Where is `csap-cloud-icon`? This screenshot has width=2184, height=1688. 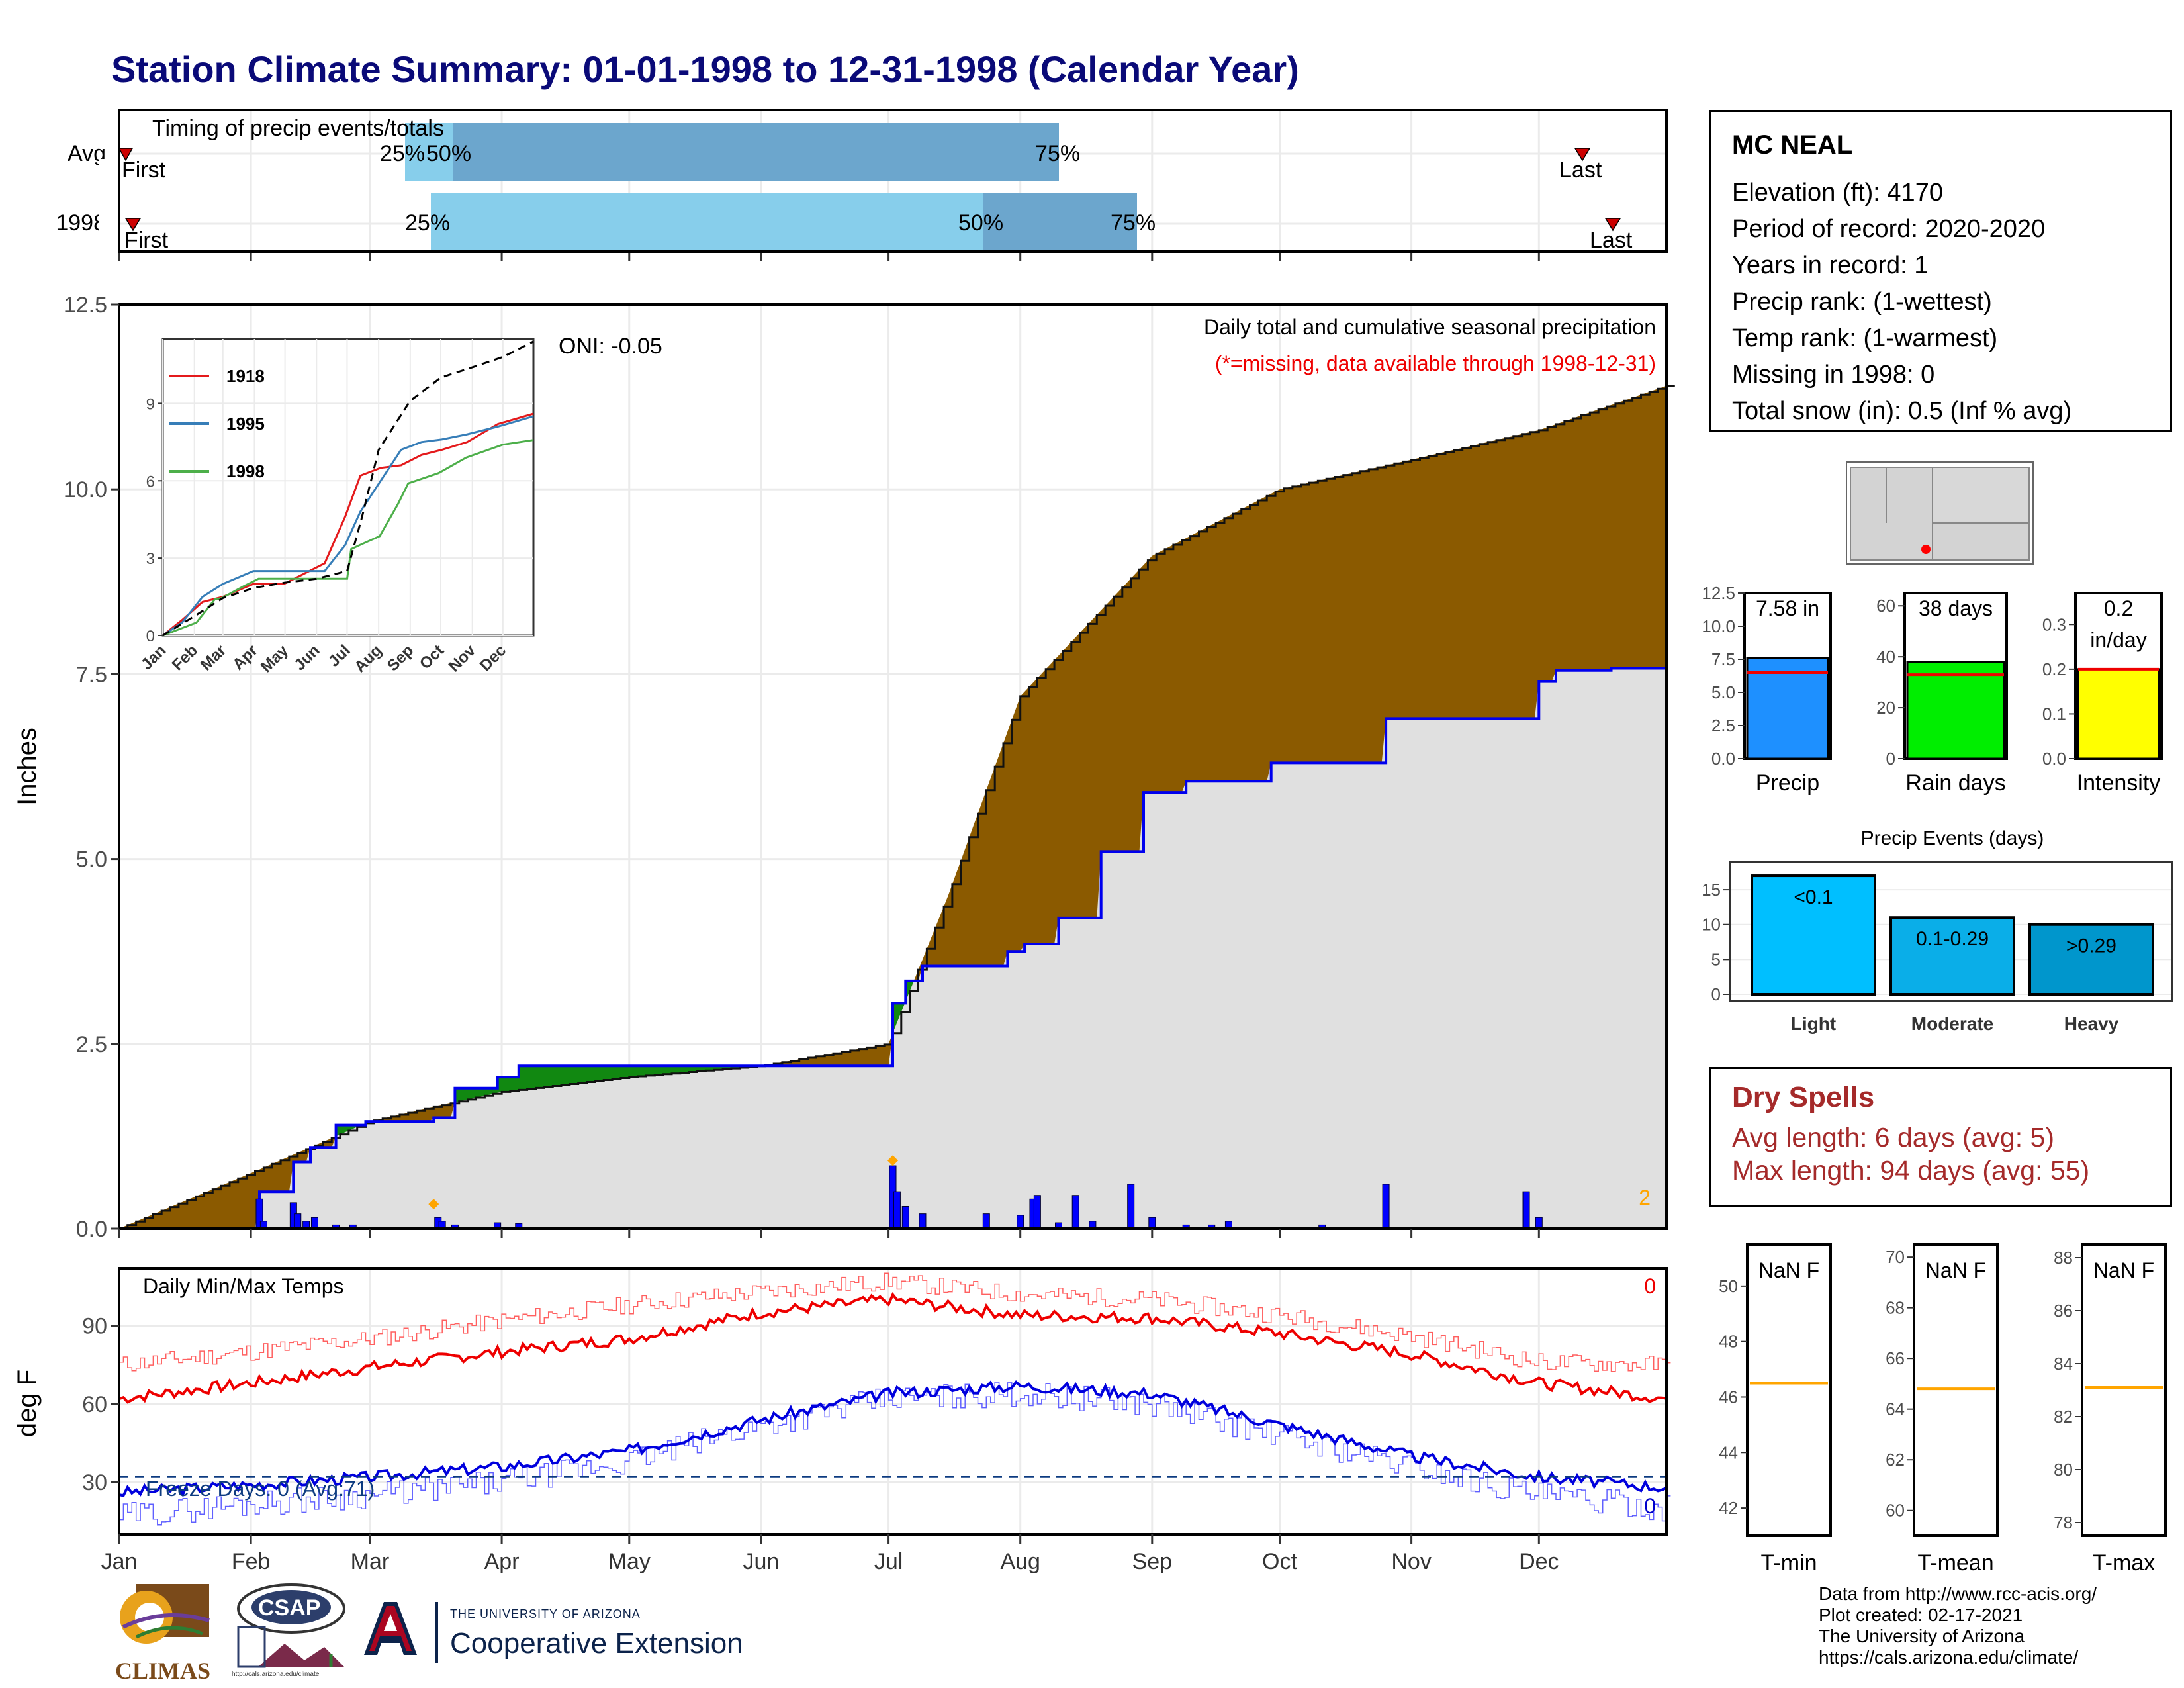 csap-cloud-icon is located at coordinates (291, 1625).